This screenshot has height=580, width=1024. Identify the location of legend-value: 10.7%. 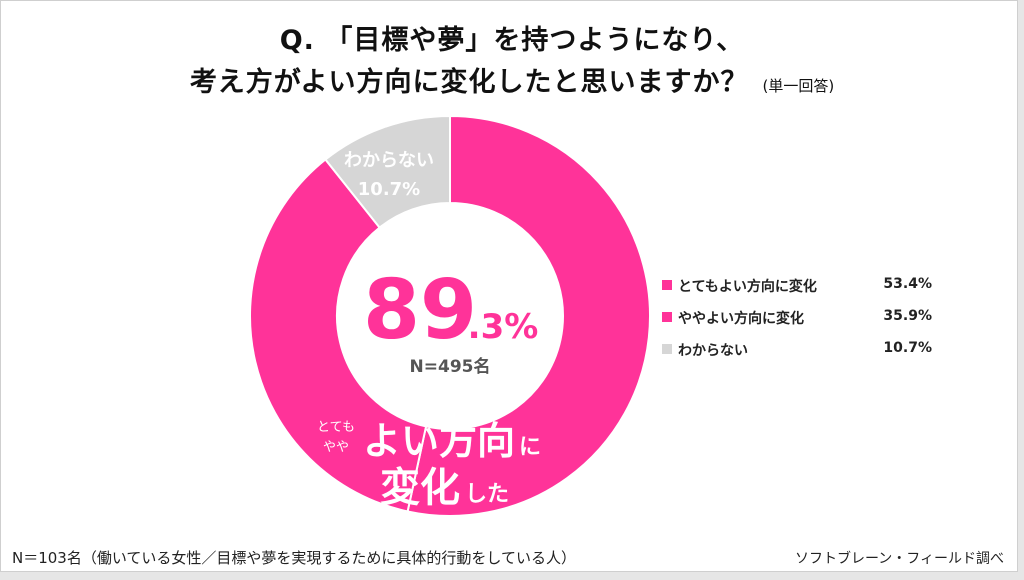
(907, 348).